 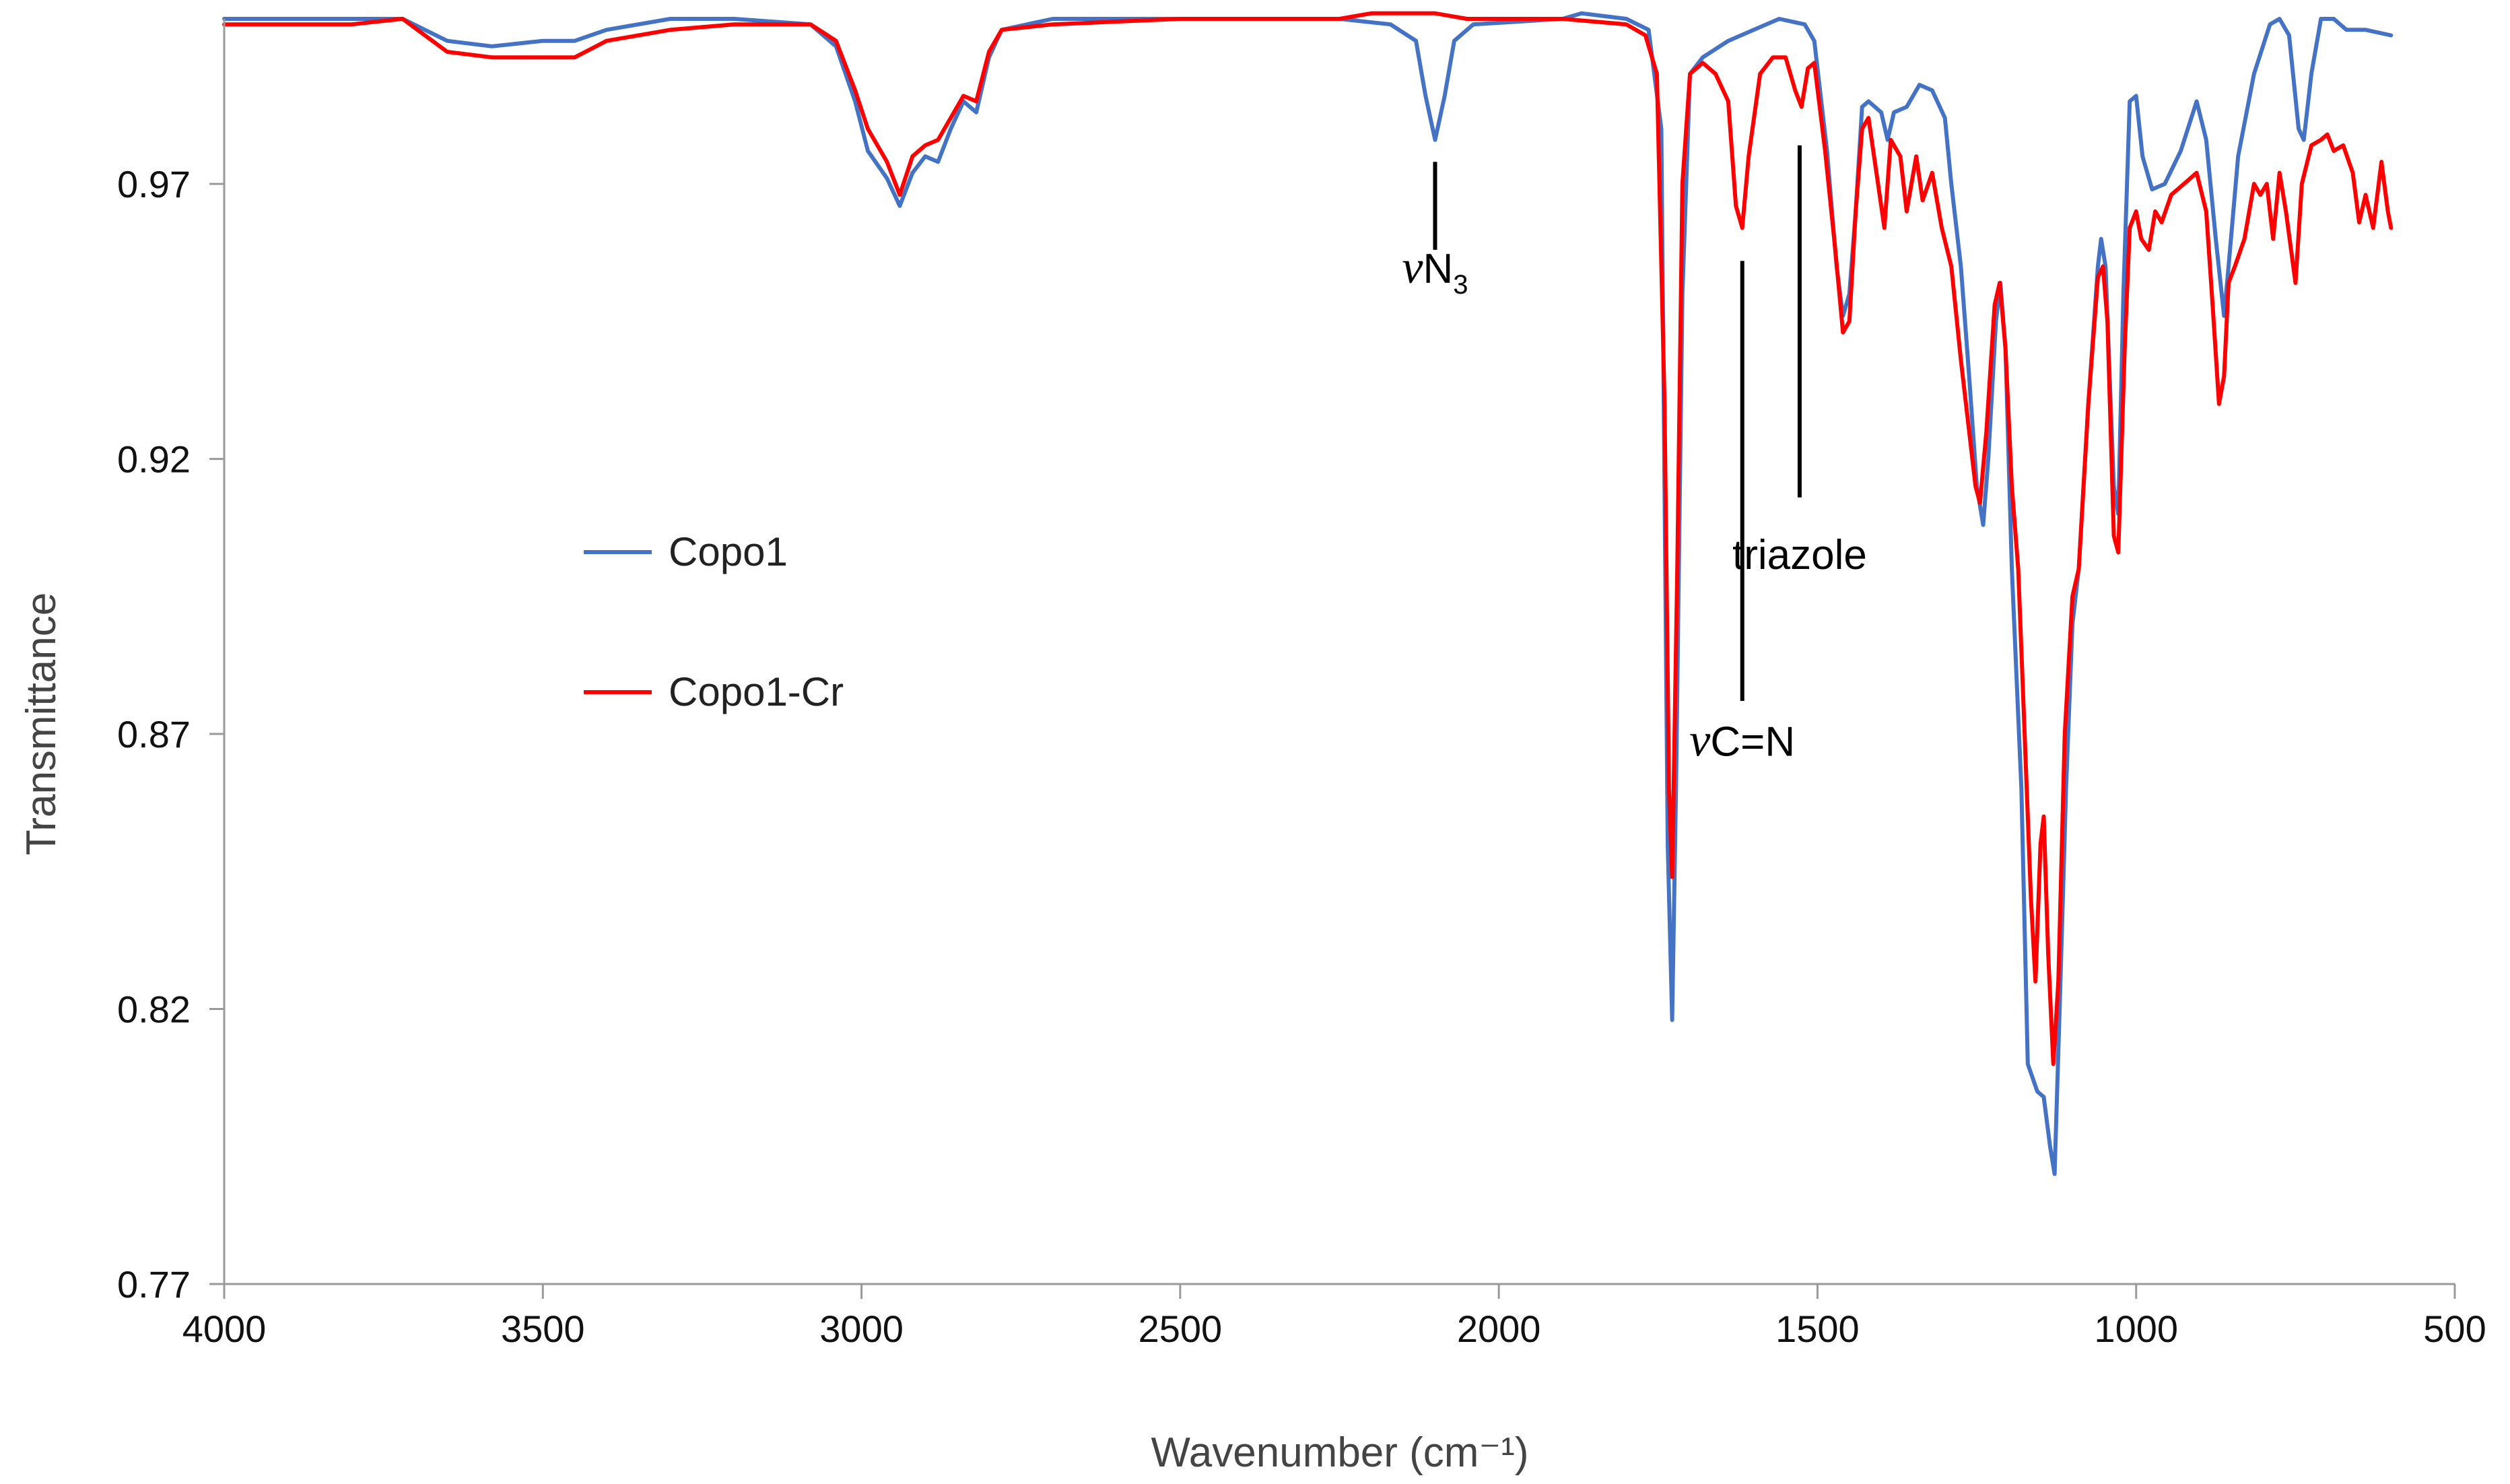 I want to click on annotation-layer: νN3 νC=N triazole, so click(x=1635, y=456).